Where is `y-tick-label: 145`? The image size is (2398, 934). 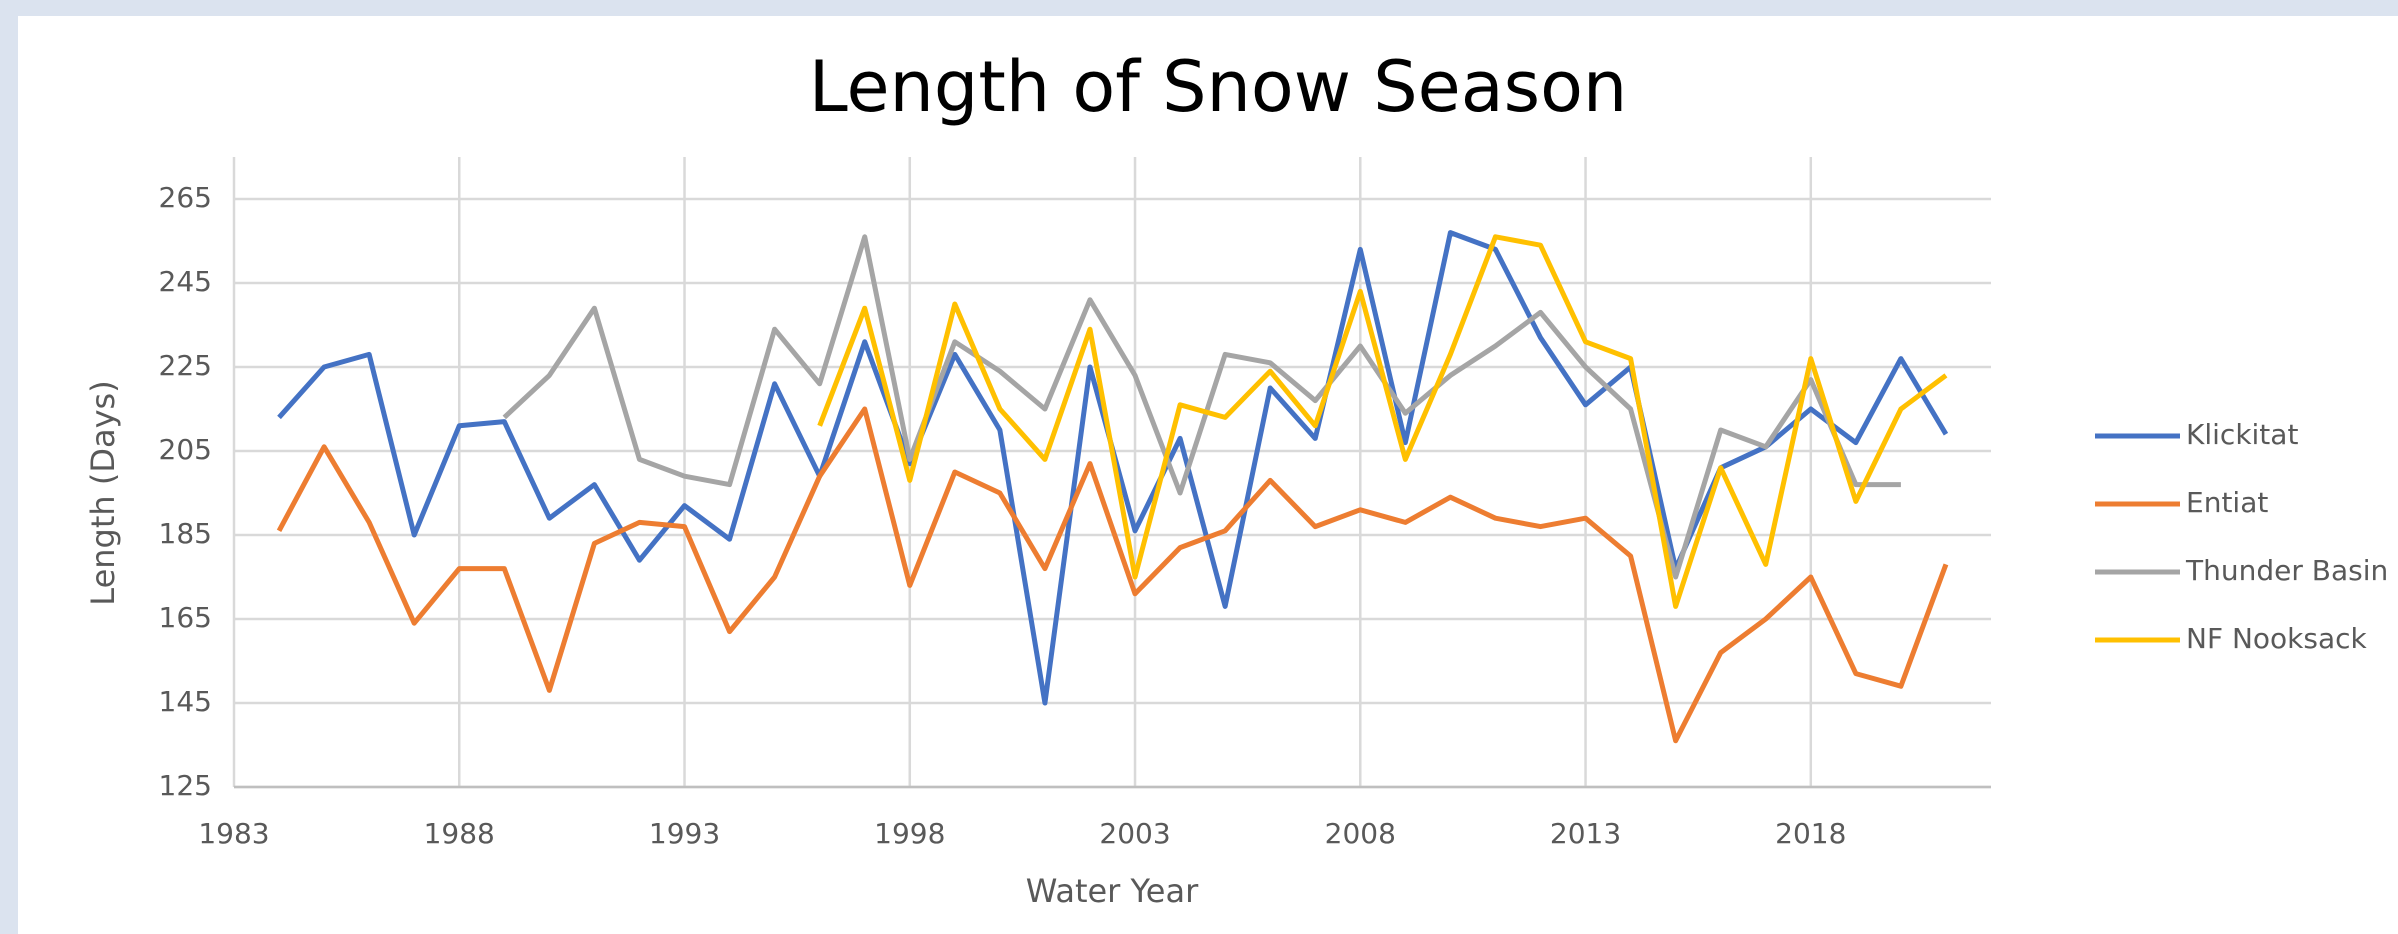 y-tick-label: 145 is located at coordinates (185, 701).